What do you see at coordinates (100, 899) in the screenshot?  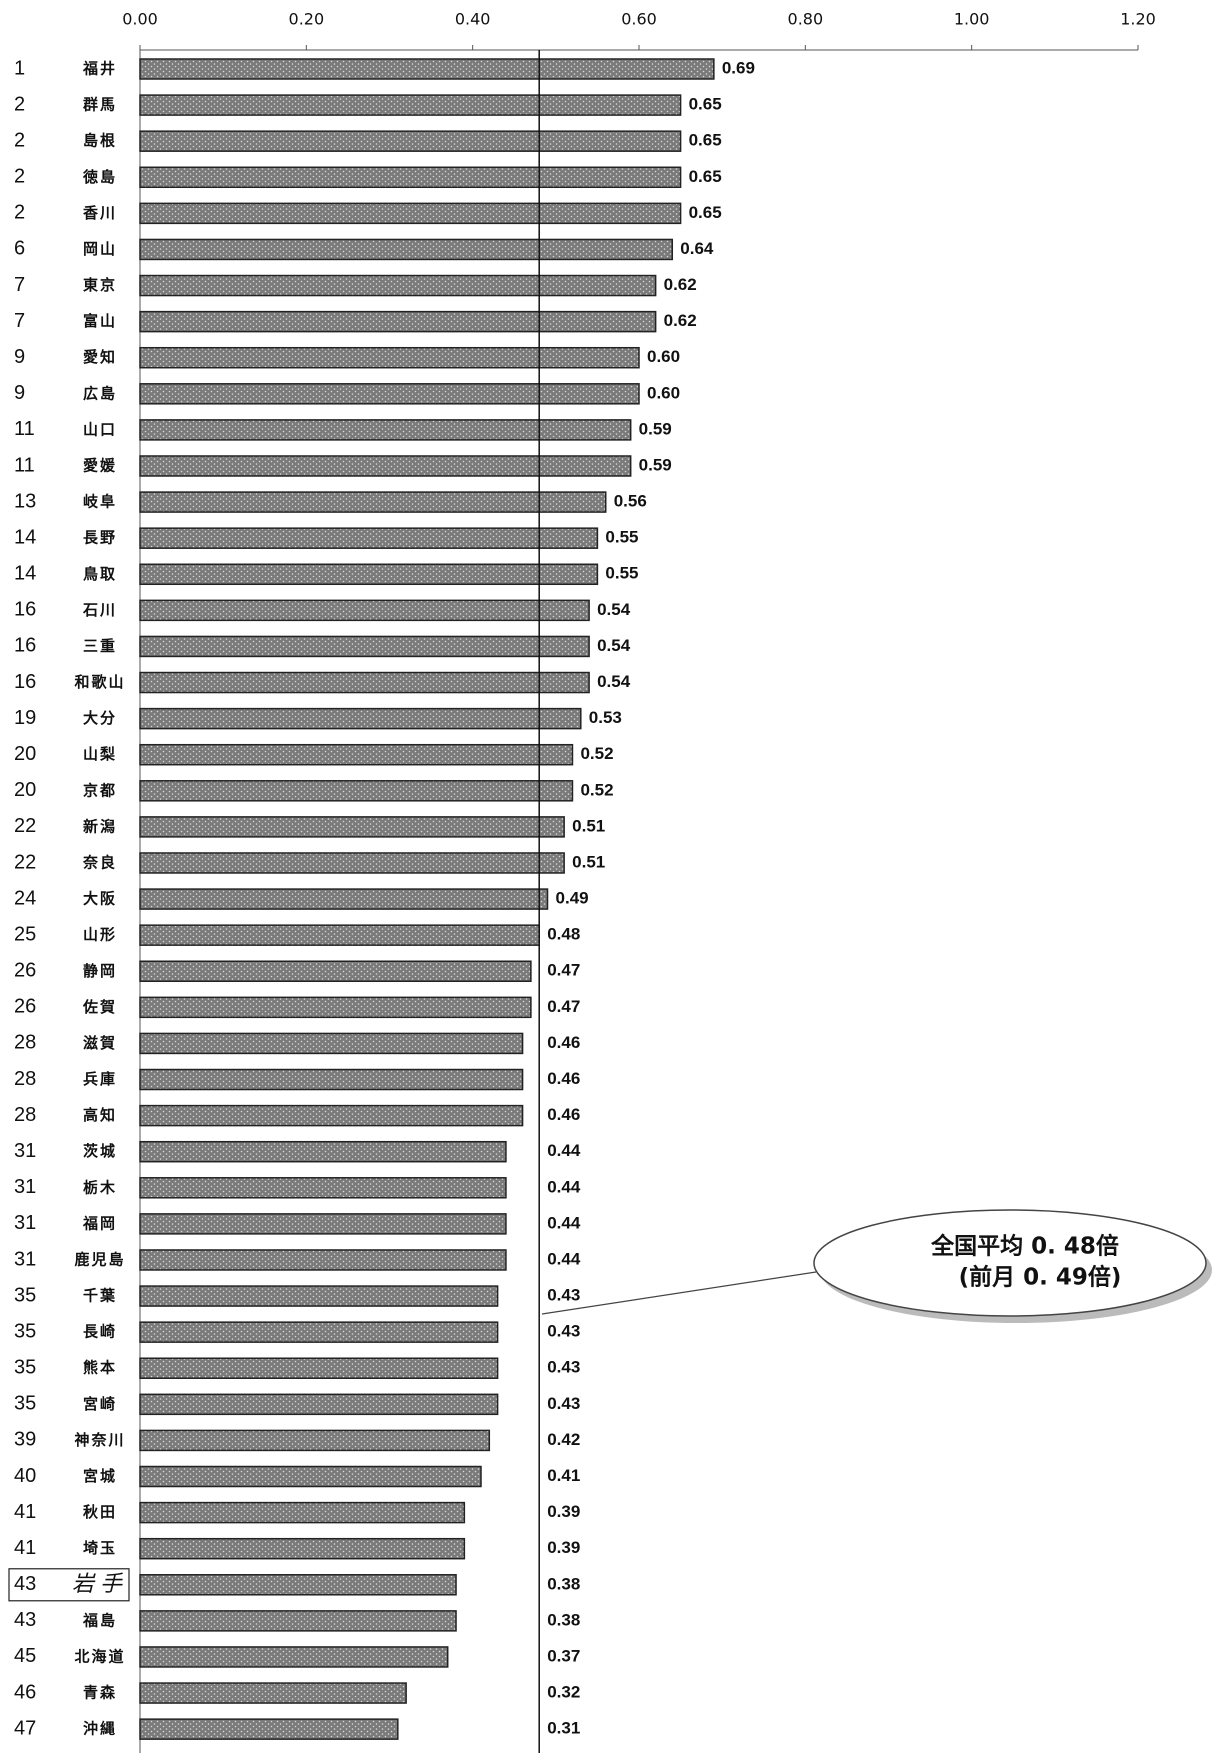 I see `category-label: 大阪` at bounding box center [100, 899].